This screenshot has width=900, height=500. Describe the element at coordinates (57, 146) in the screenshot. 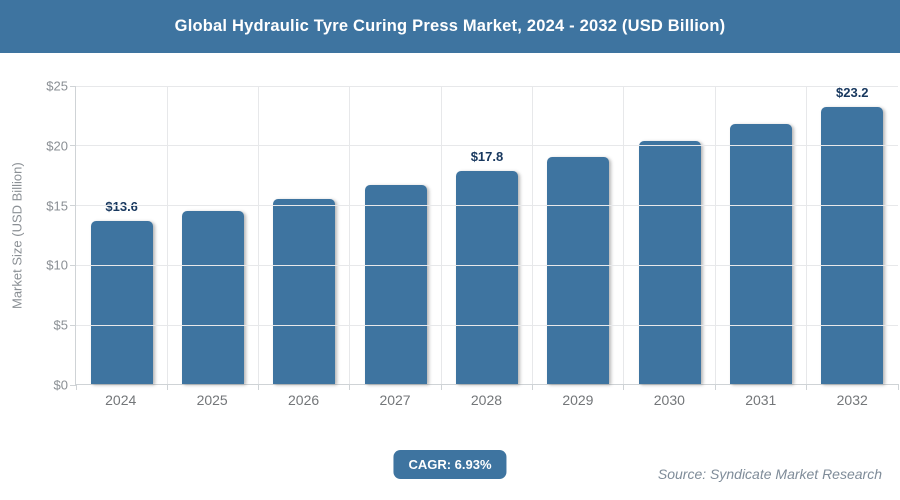

I see `y-tick-label: $20` at that location.